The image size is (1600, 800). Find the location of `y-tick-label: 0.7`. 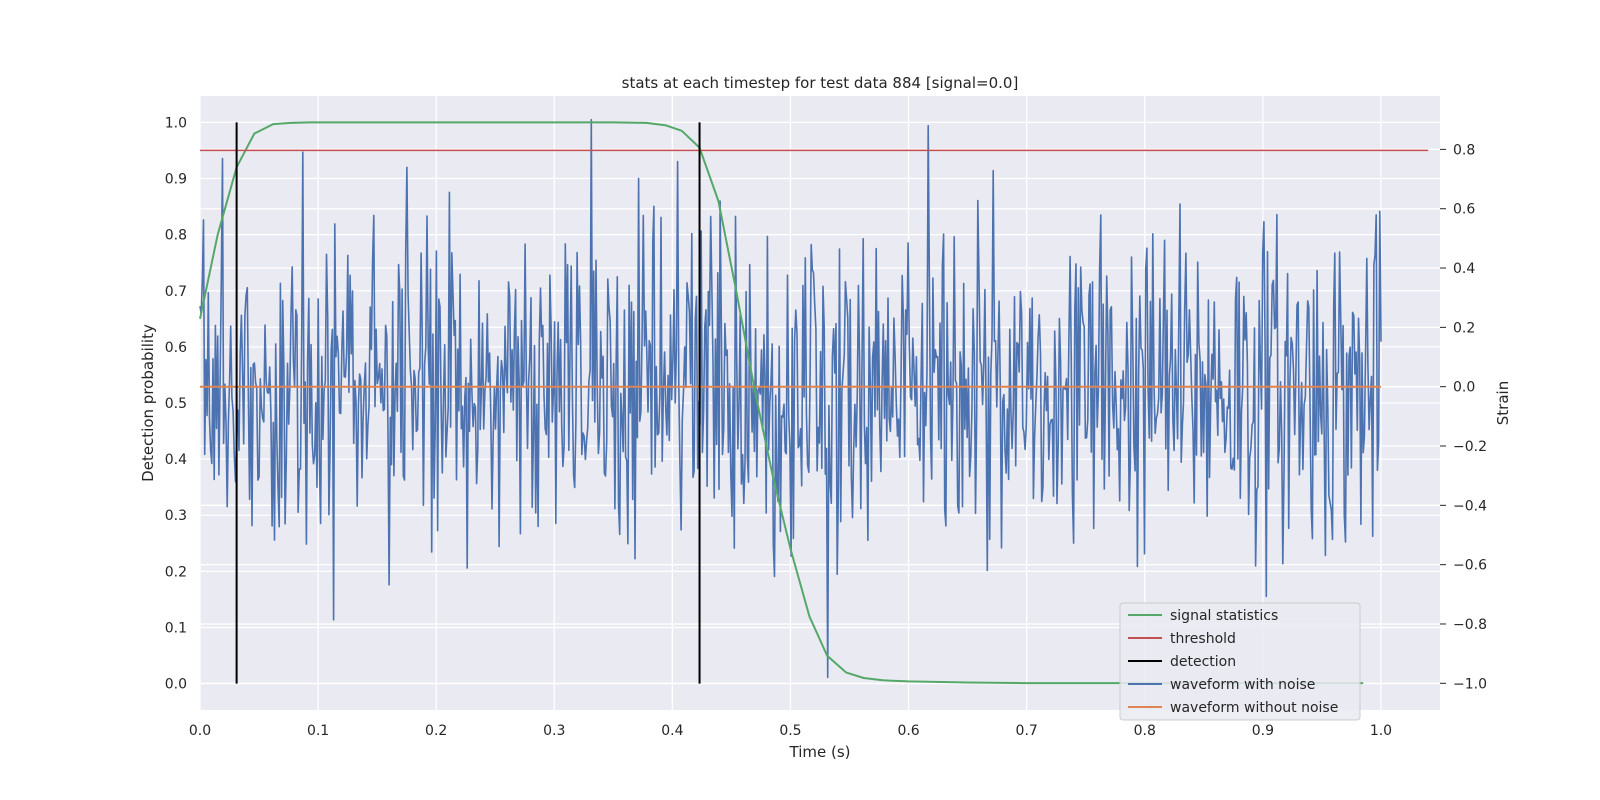

y-tick-label: 0.7 is located at coordinates (176, 292).